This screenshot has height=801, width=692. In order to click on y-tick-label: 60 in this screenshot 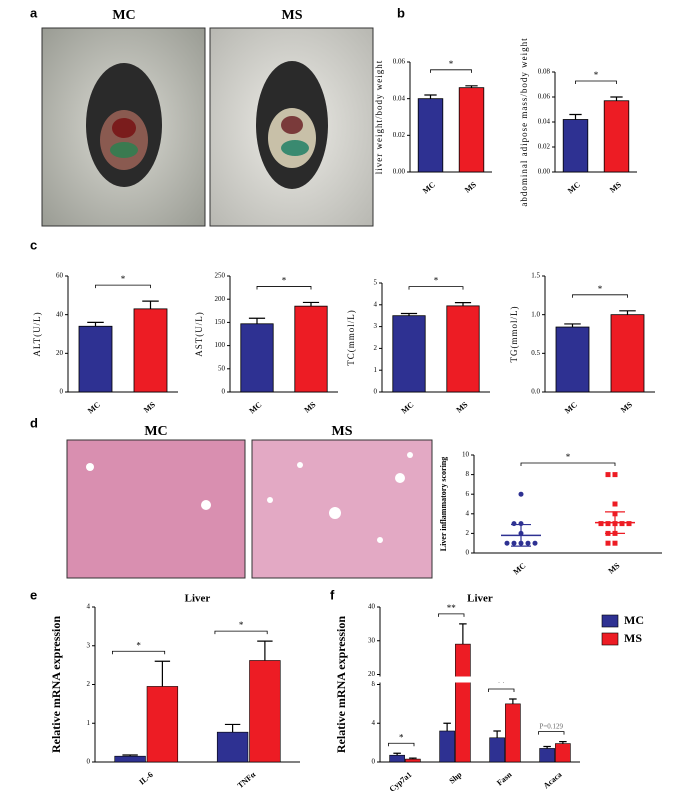, I will do `click(60, 276)`.